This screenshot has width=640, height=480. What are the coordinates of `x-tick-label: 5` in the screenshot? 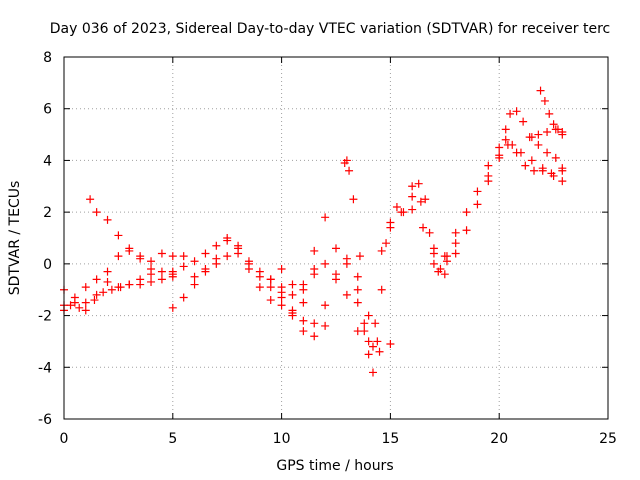 It's located at (172, 439).